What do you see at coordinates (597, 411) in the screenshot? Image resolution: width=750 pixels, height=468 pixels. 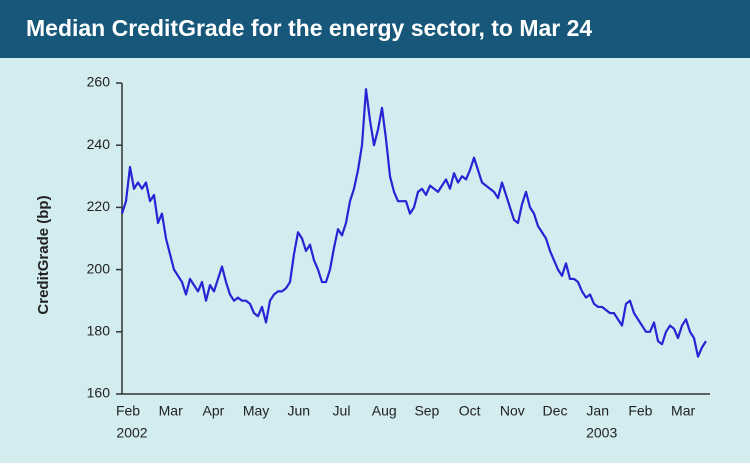 I see `x-tick-label: Jan` at bounding box center [597, 411].